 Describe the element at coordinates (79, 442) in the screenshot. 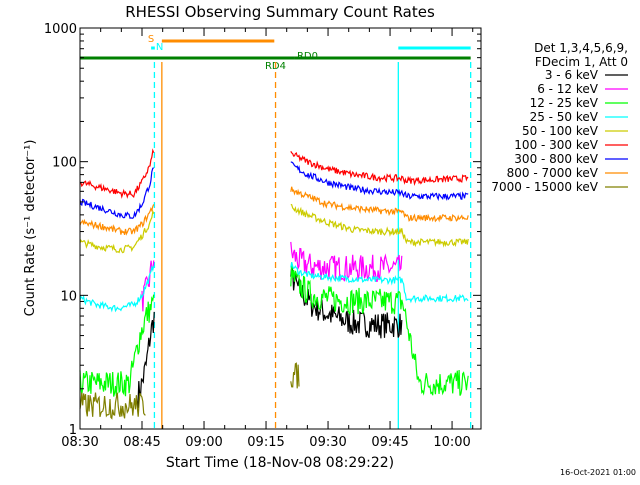

I see `x-tick-label-0: 08:30` at that location.